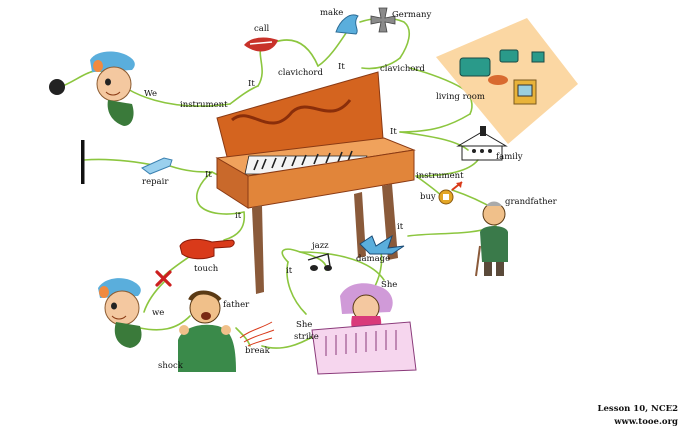  What do you see at coordinates (207, 331) in the screenshot?
I see `father-figure` at bounding box center [207, 331].